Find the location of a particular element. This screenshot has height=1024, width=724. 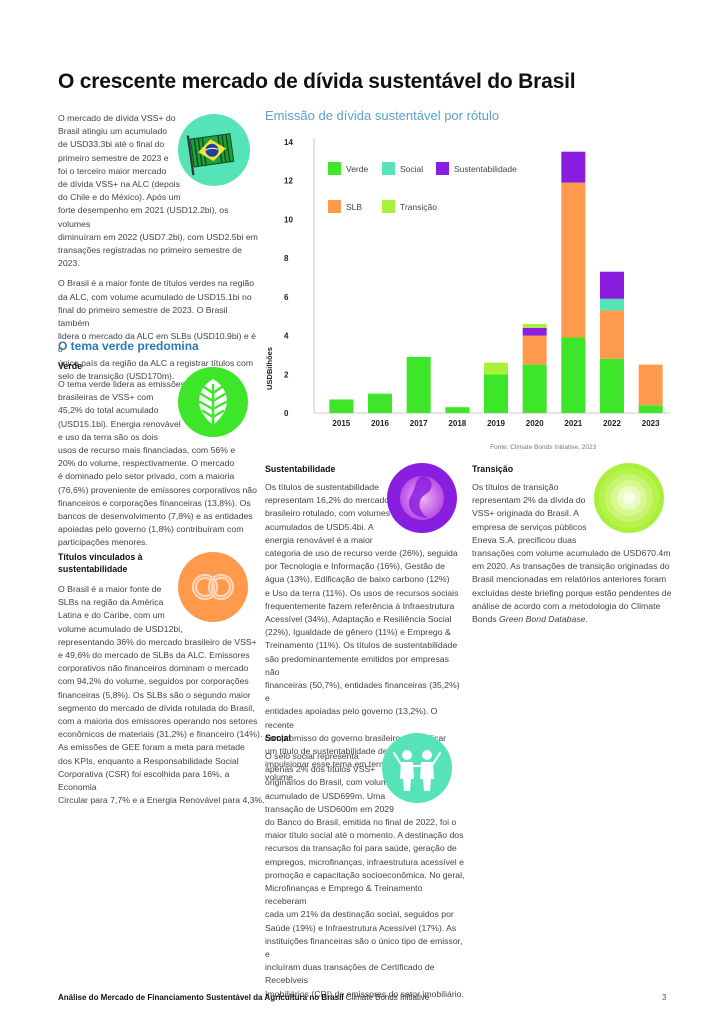

green-line: 45,2% do total acumulado is located at coordinates (108, 410).